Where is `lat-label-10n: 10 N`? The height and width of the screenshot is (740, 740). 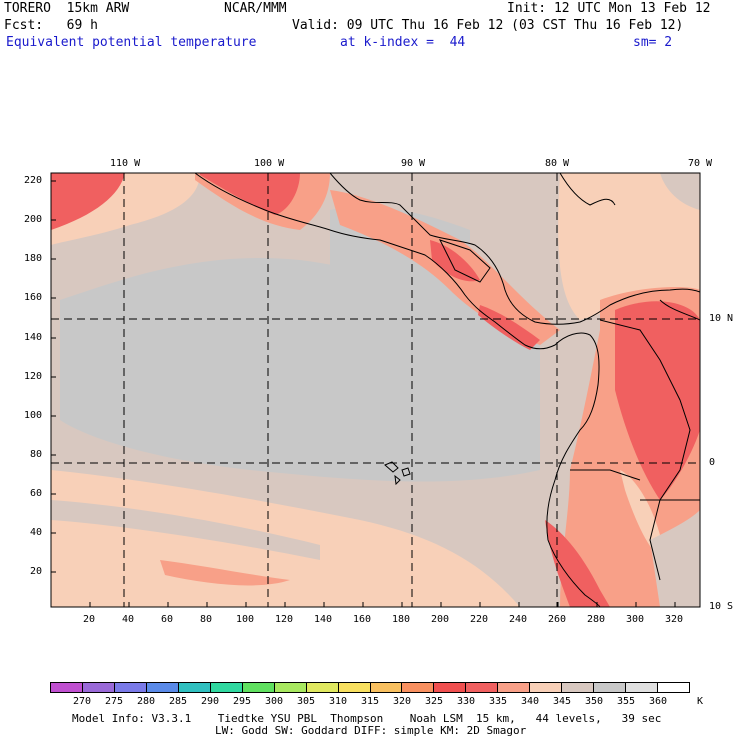
lat-label-10n: 10 N is located at coordinates (721, 318).